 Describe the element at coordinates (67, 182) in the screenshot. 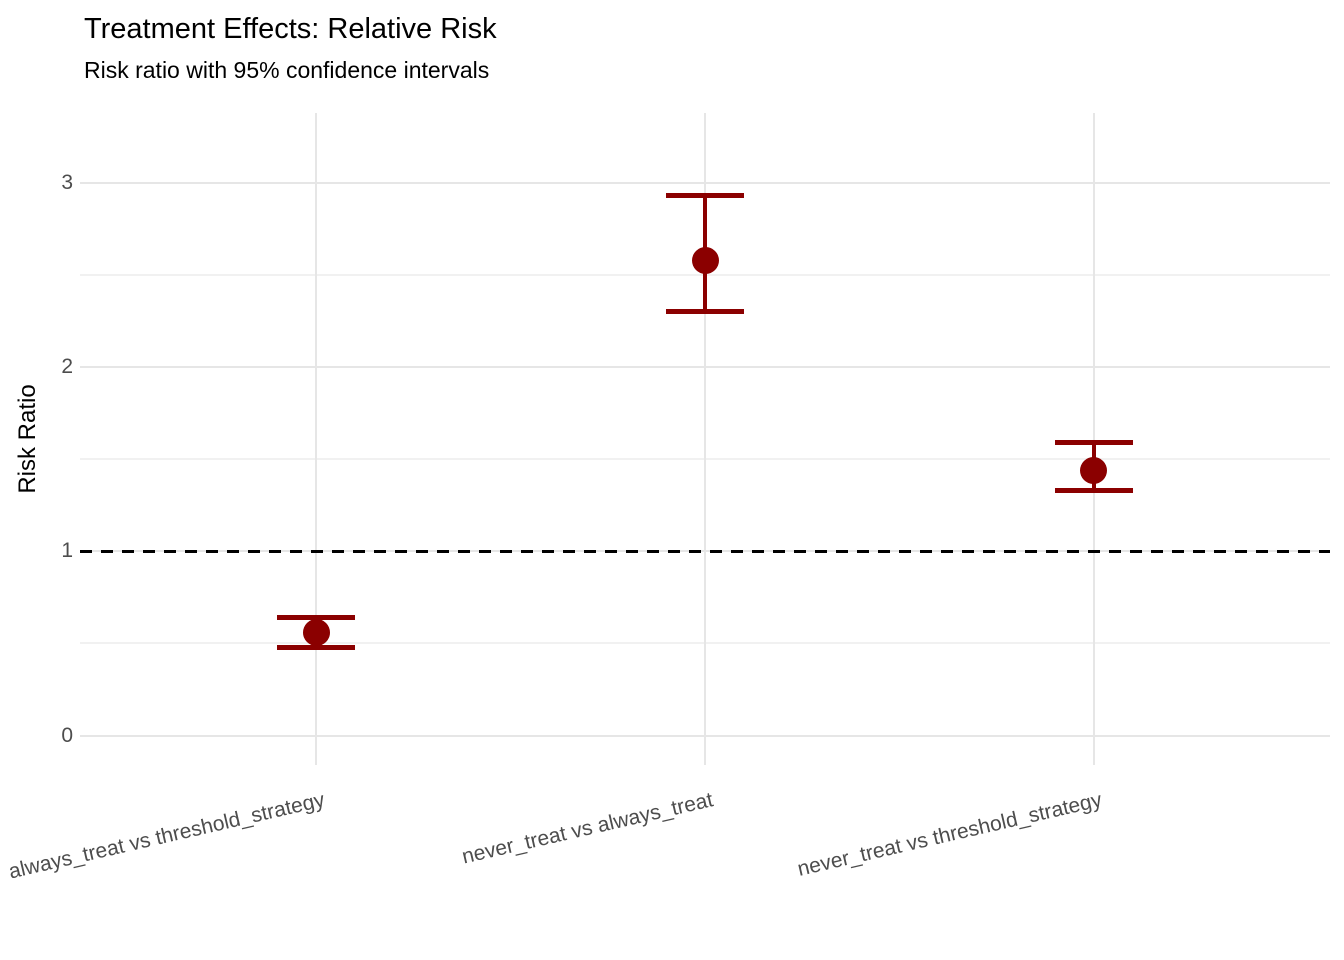

I see `y-tick-label: 3` at that location.